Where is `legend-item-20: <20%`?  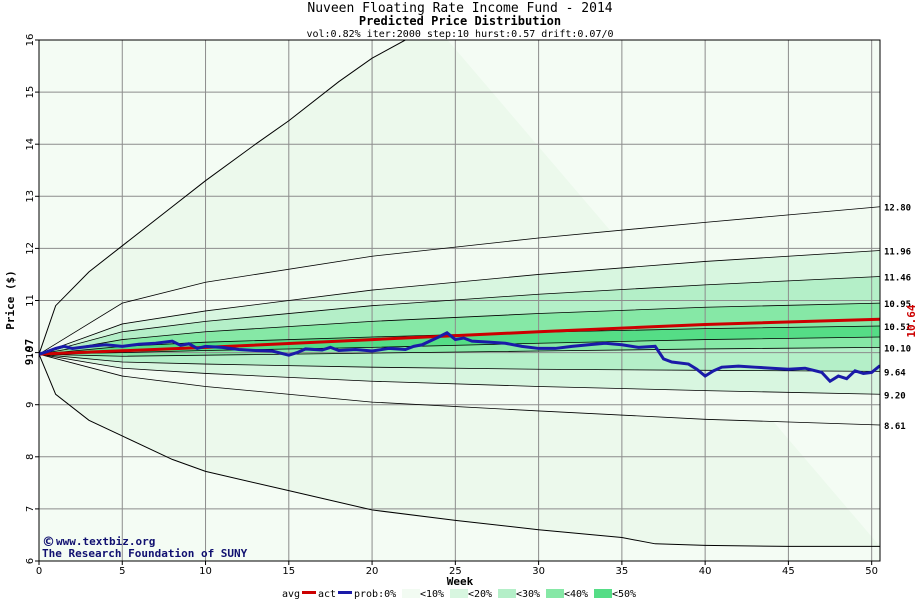 legend-item-20: <20% is located at coordinates (480, 594).